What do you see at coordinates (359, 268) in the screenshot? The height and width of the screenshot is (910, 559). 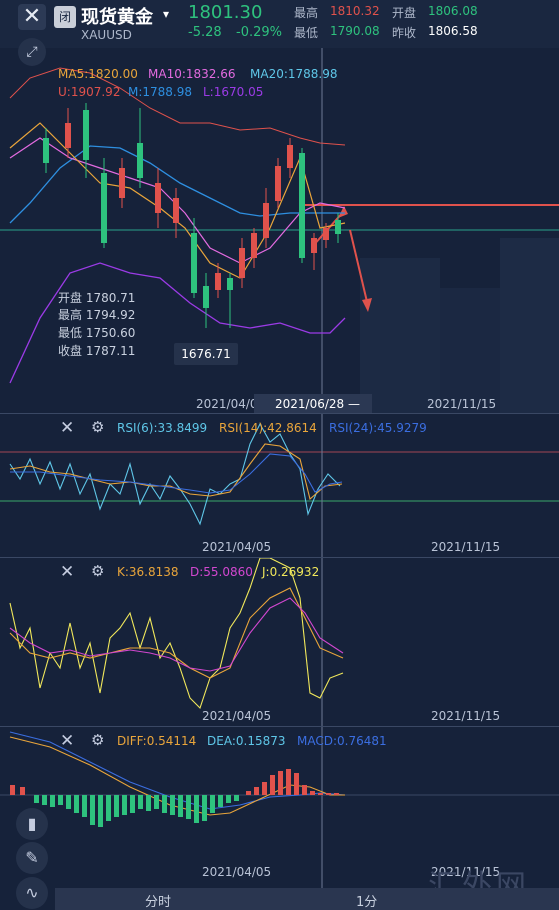 I see `trend-arrow-down` at bounding box center [359, 268].